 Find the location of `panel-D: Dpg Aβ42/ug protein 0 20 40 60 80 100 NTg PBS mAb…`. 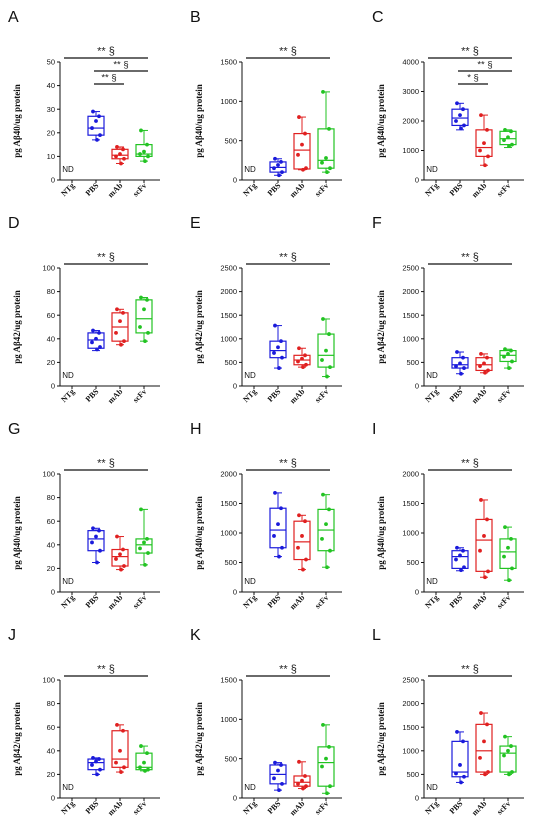

panel-D: Dpg Aβ42/ug protein 0 20 40 60 80 100 NTg PBS mAb… is located at coordinates (84, 310).